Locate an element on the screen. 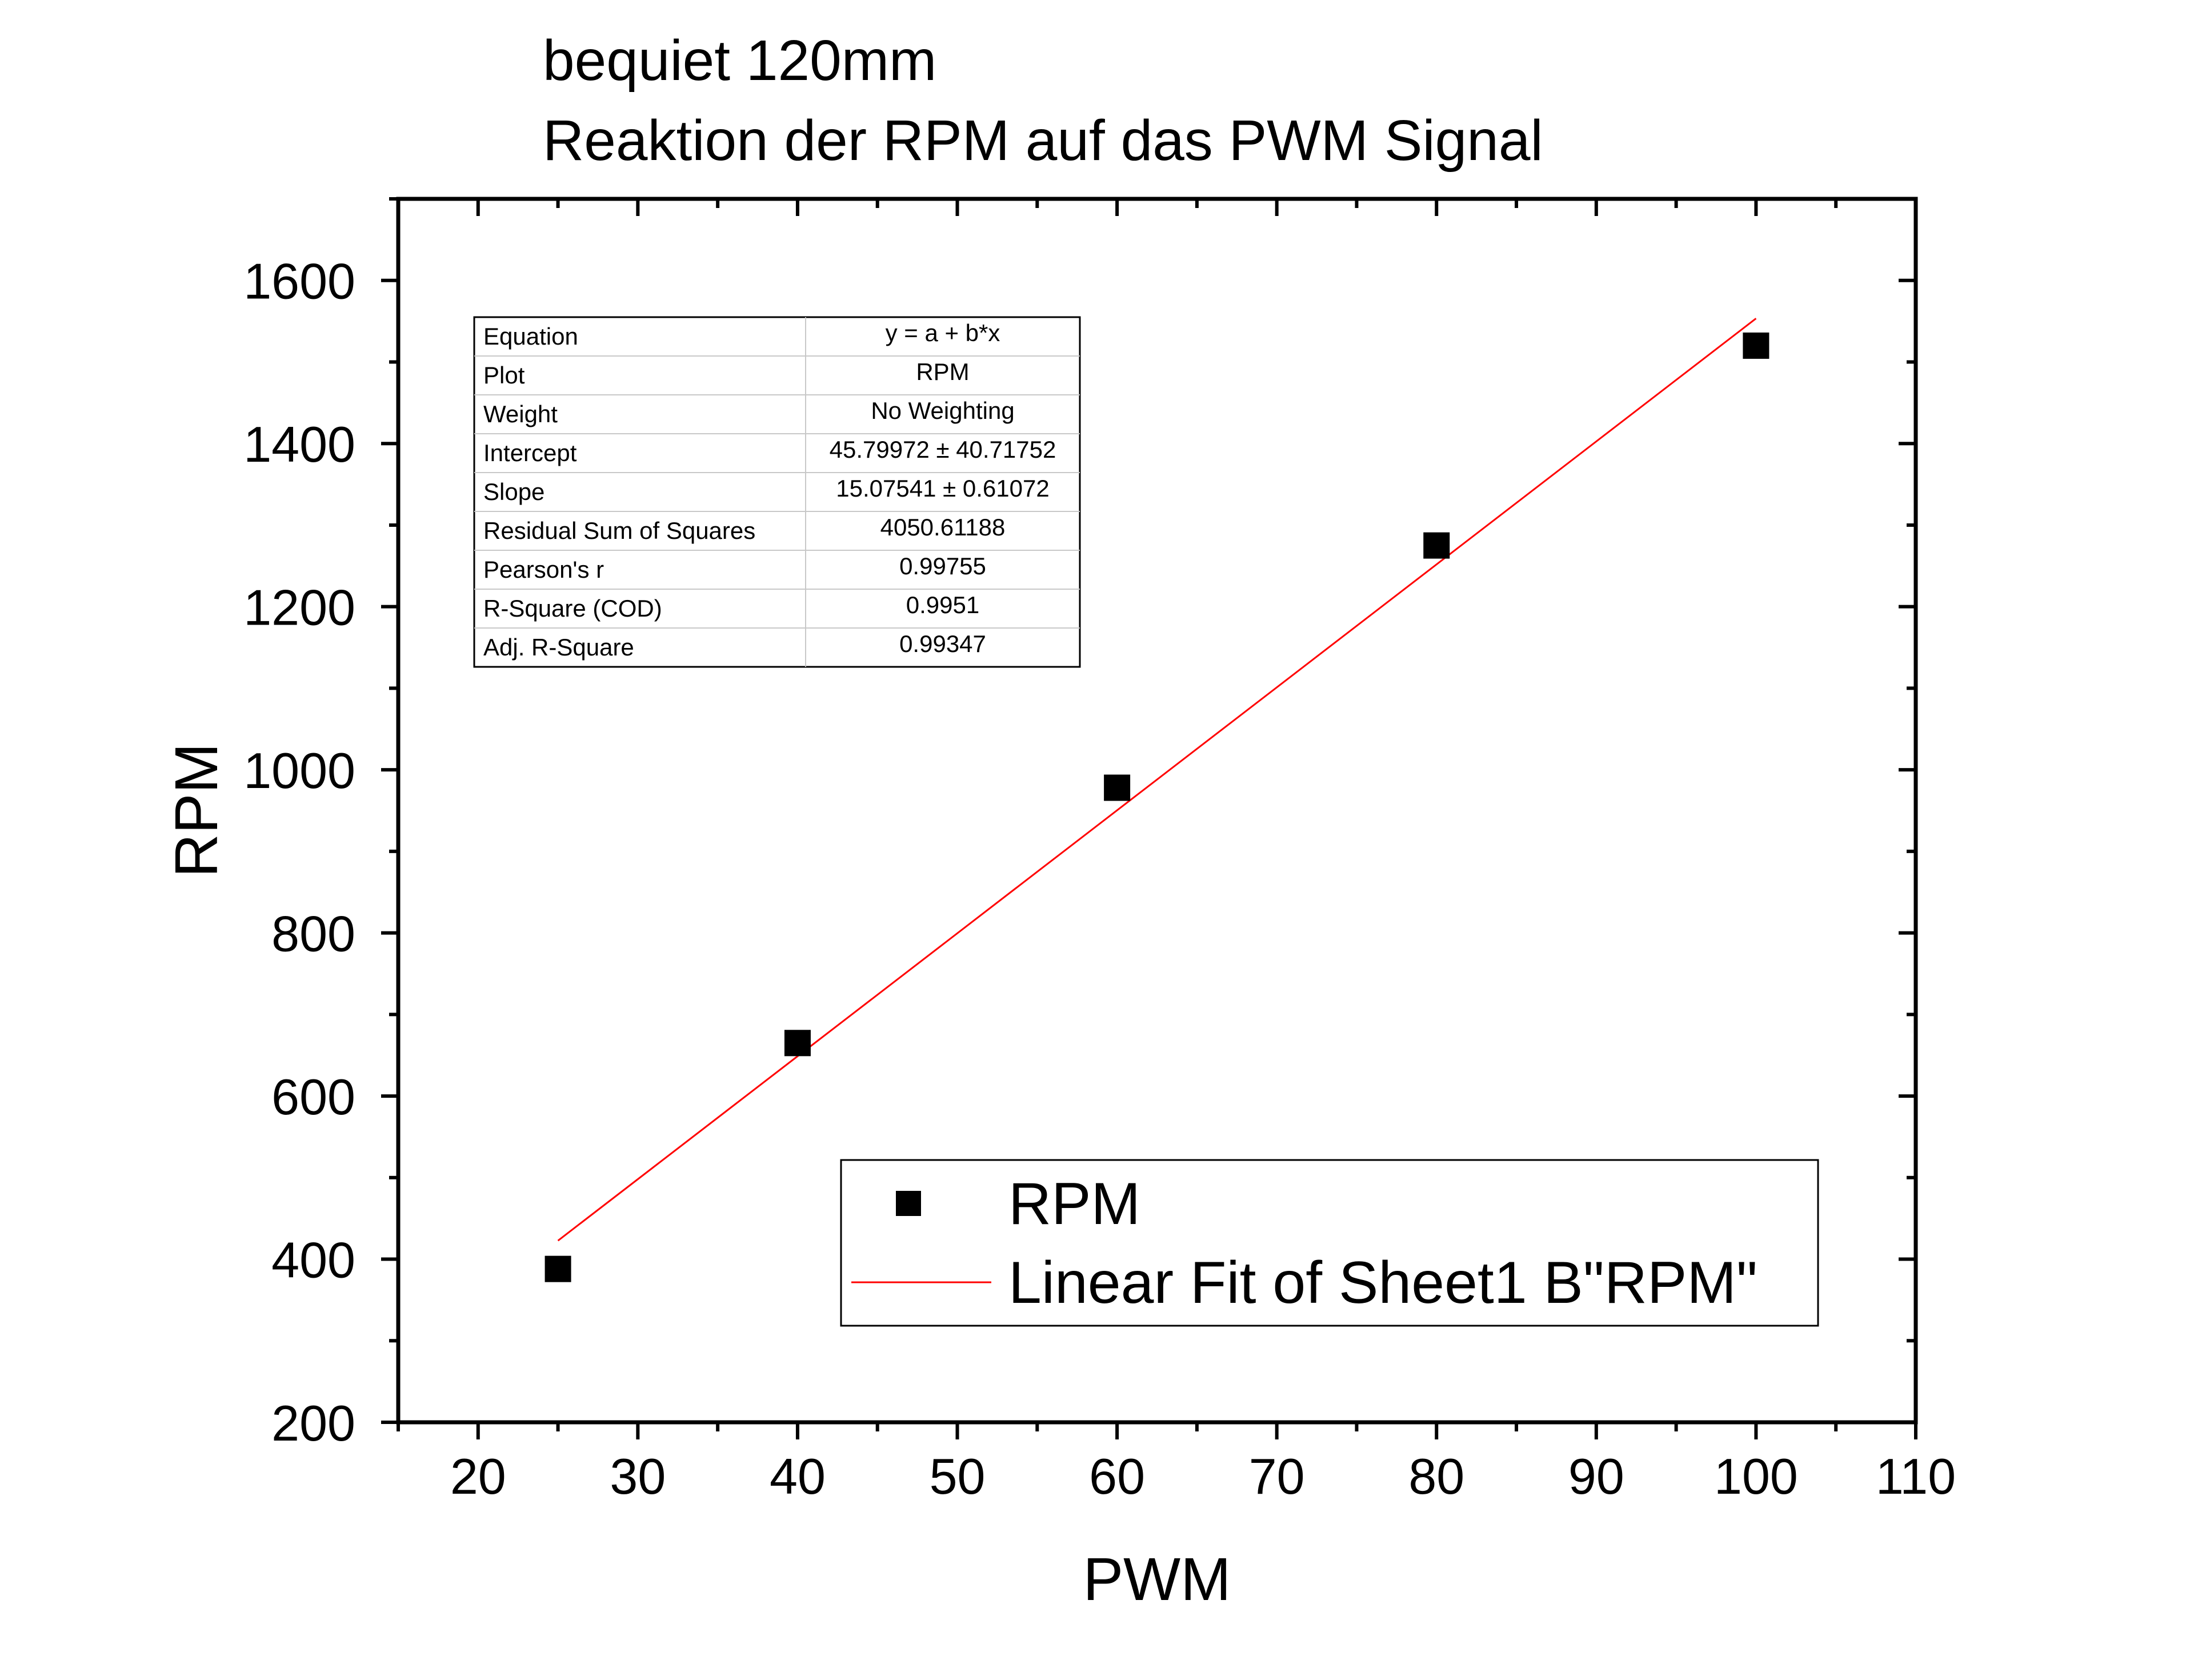 The width and height of the screenshot is (2194, 1680). stats-row-label: R-Square (COD) is located at coordinates (573, 608).